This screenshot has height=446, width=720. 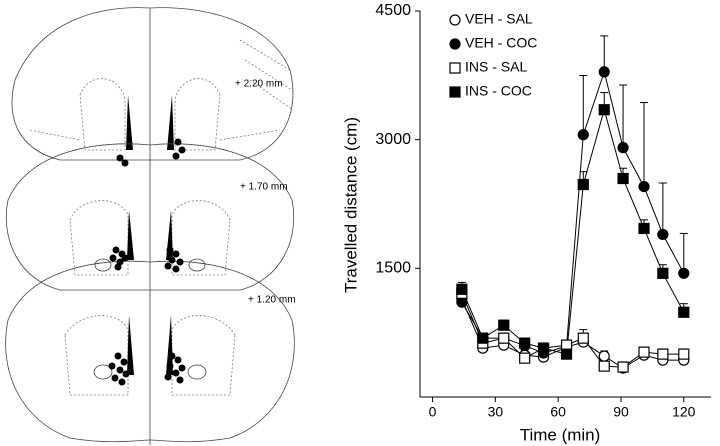 I want to click on section-label: + 1.70 mm, so click(x=264, y=187).